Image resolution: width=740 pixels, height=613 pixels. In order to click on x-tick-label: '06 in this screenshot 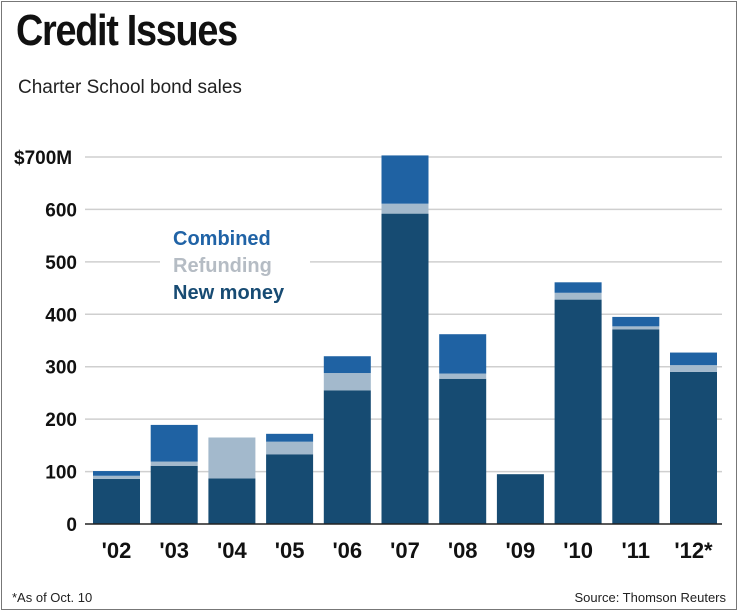, I will do `click(347, 550)`.